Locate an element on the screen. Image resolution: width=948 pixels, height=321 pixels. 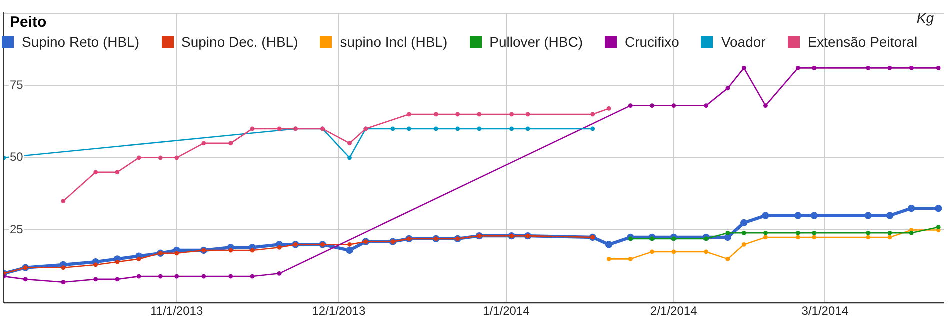
legend-label: Extensão Peitoral is located at coordinates (863, 42).